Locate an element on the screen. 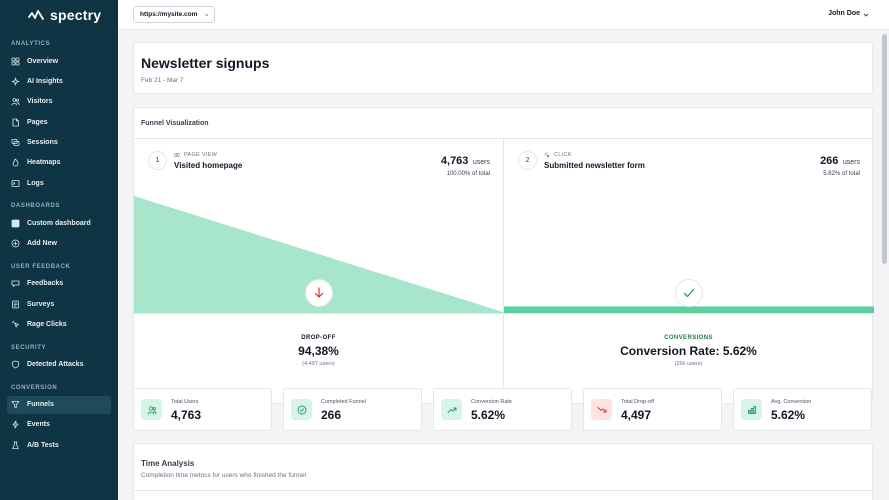 This screenshot has width=889, height=500. metric-card-total-drop-off: Total Drop-off 4,497 is located at coordinates (652, 409).